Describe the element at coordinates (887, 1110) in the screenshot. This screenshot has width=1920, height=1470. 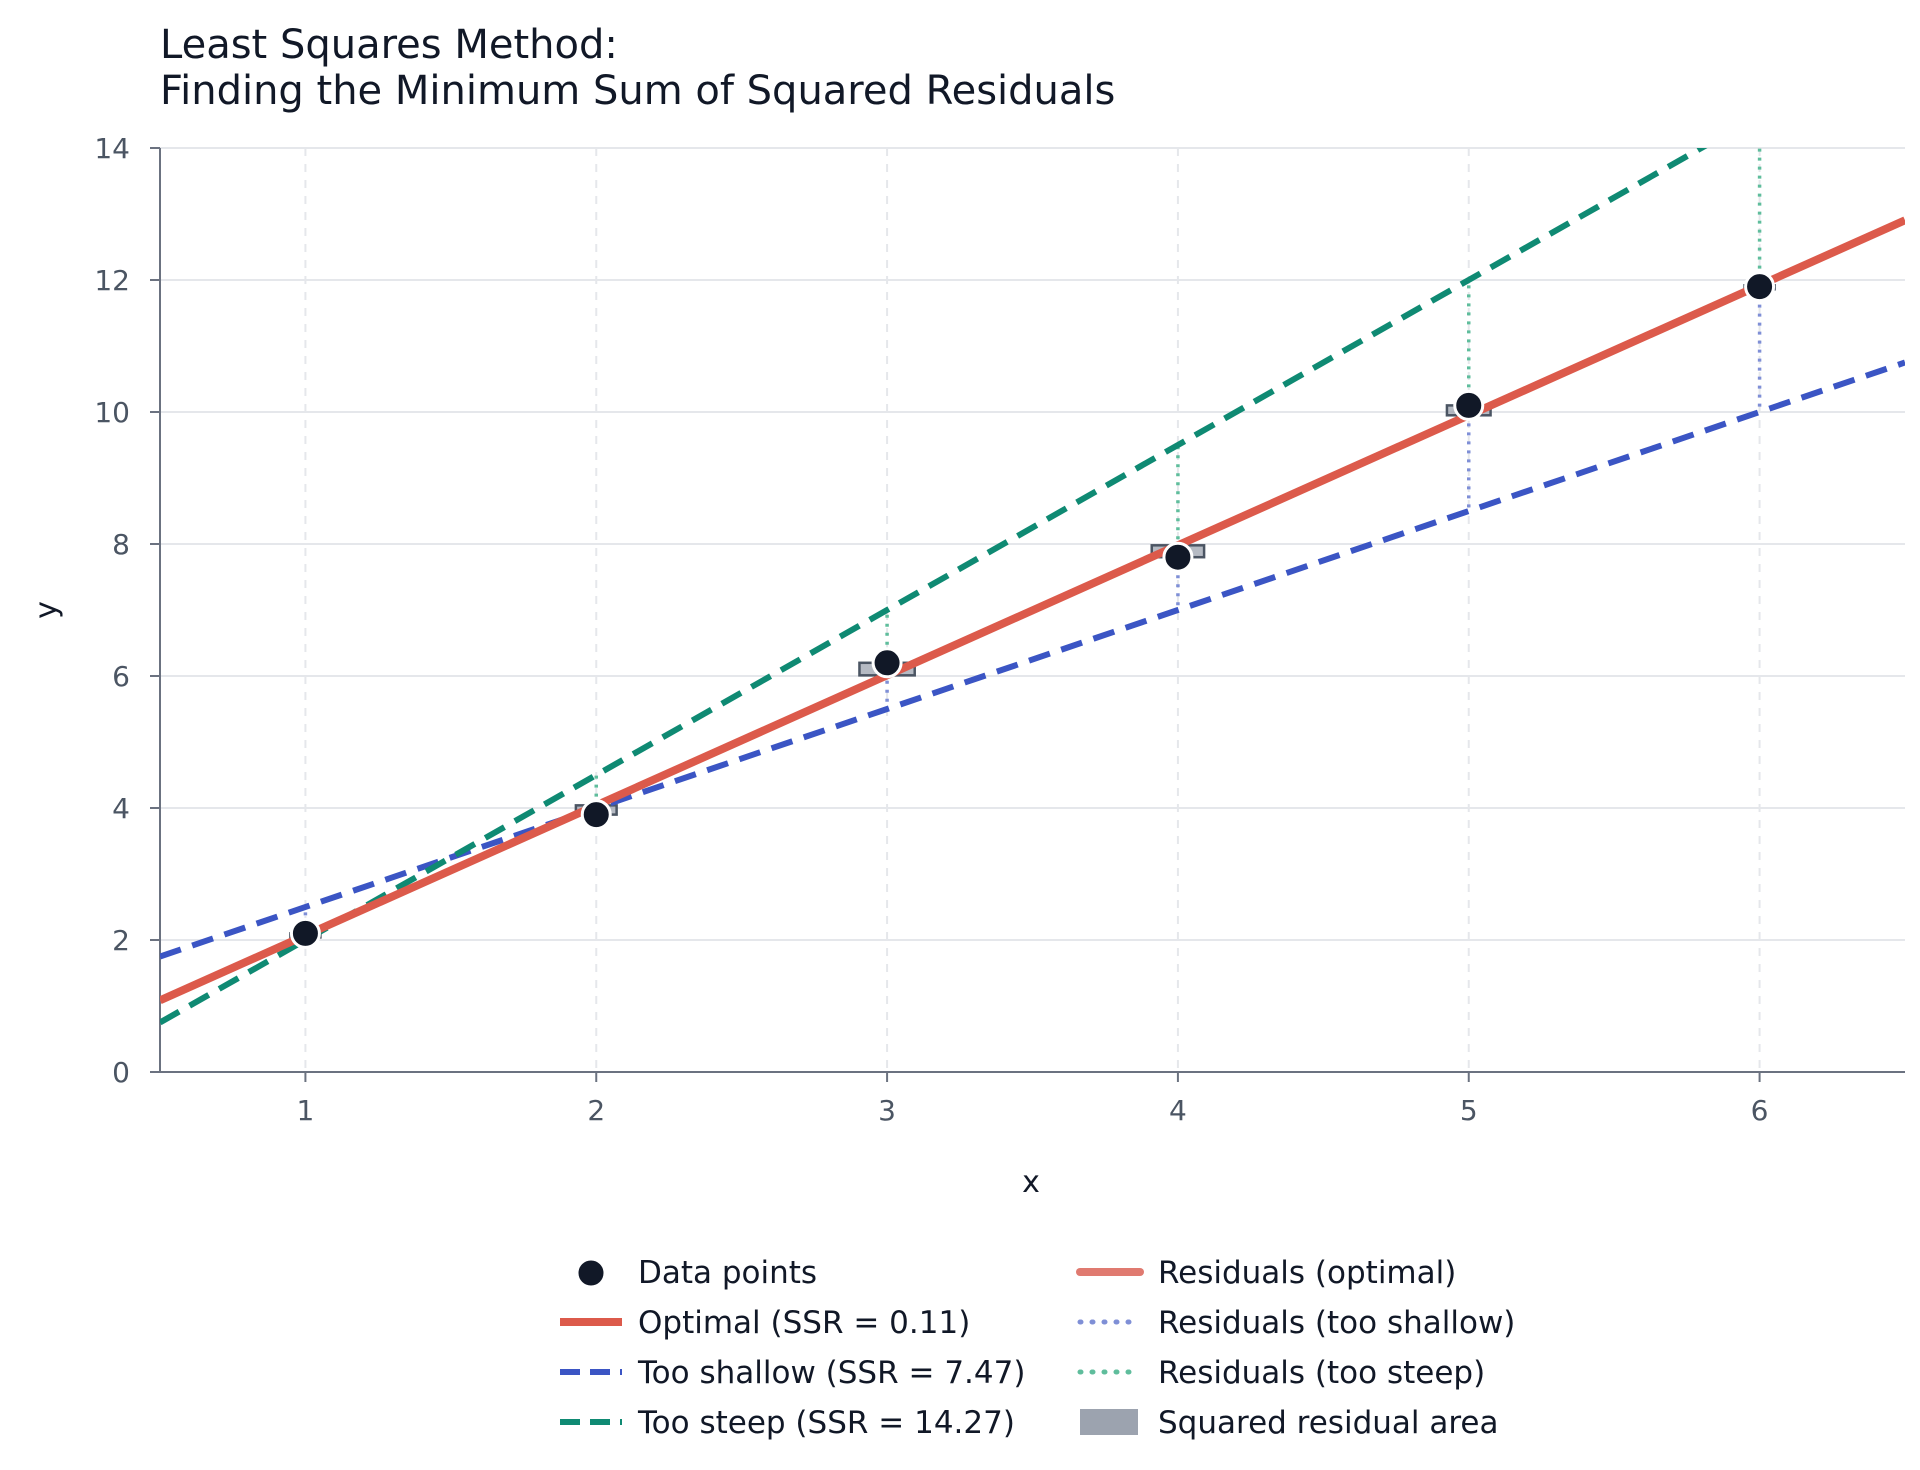
I see `x-tick-label: 3` at that location.